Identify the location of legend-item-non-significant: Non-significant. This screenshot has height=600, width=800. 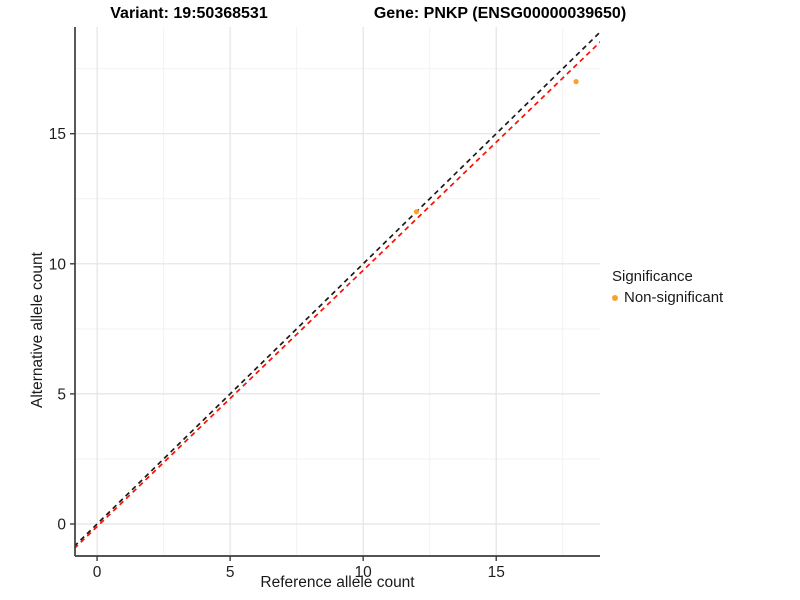
(667, 297).